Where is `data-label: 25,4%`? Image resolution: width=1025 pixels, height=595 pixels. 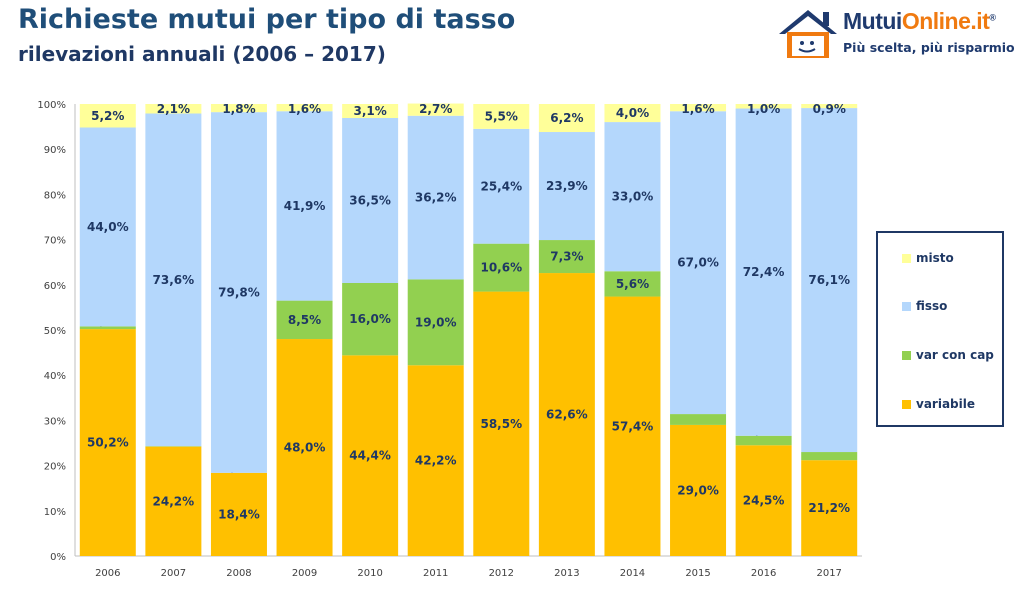
data-label: 25,4% is located at coordinates (501, 186).